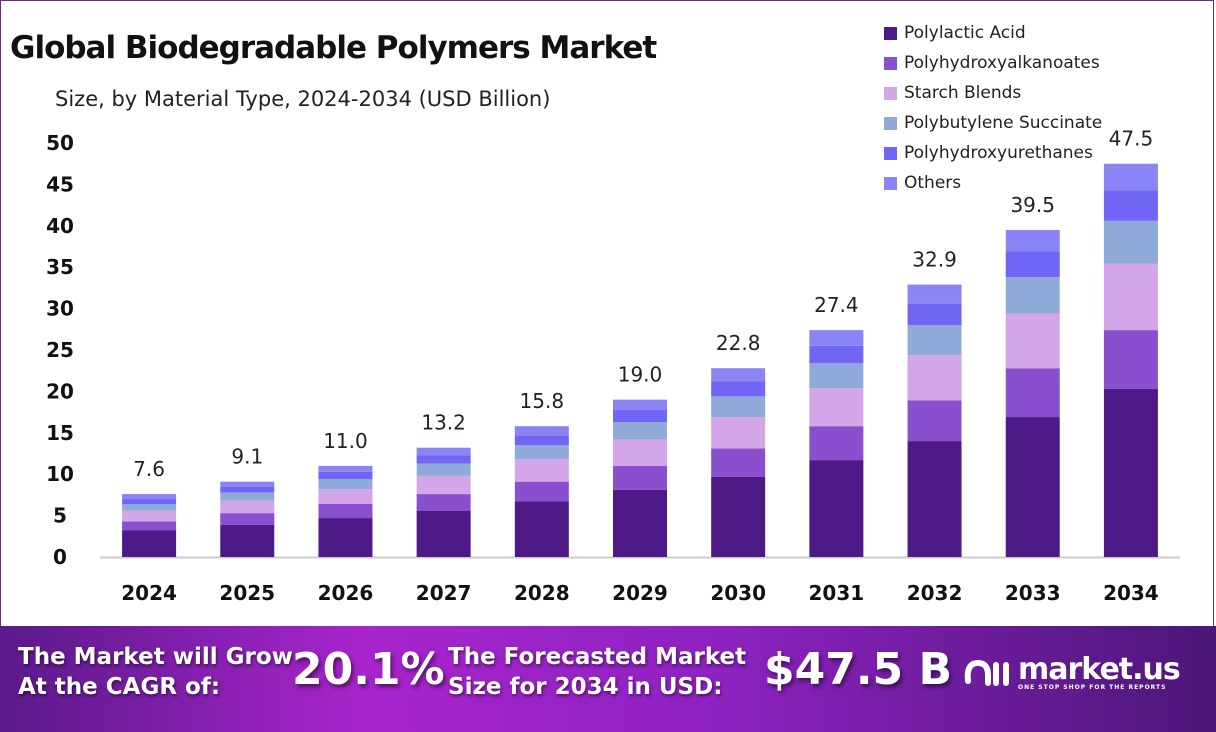  I want to click on x-tick-label: 2030, so click(738, 593).